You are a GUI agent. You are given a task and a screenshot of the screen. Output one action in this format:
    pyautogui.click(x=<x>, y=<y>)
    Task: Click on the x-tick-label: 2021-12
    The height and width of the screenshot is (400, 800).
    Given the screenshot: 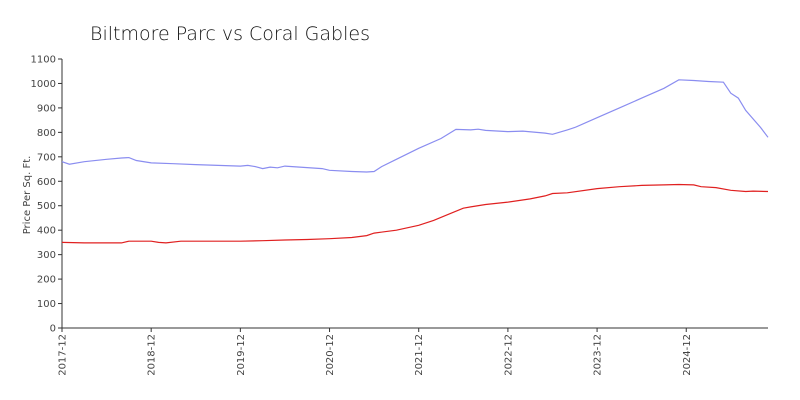 What is the action you would take?
    pyautogui.click(x=419, y=355)
    